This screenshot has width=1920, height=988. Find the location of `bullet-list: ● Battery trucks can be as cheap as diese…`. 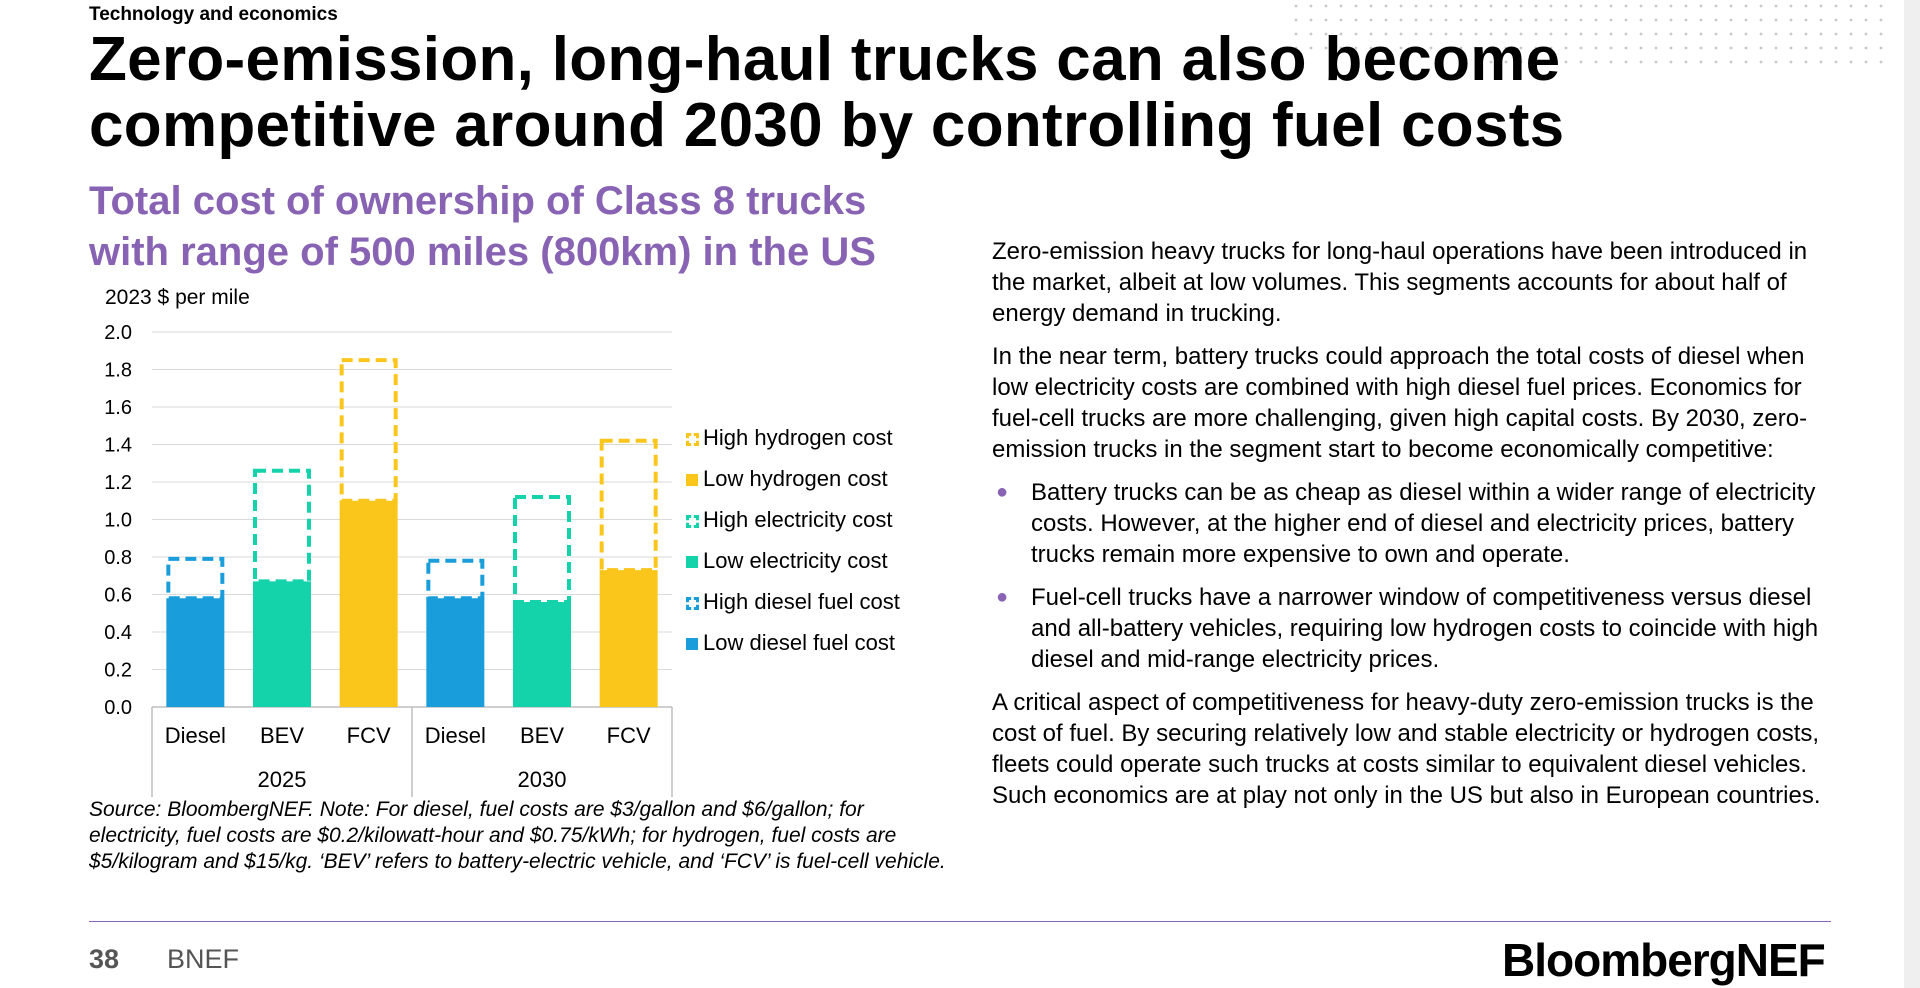

bullet-list: ● Battery trucks can be as cheap as diese… is located at coordinates (1417, 576).